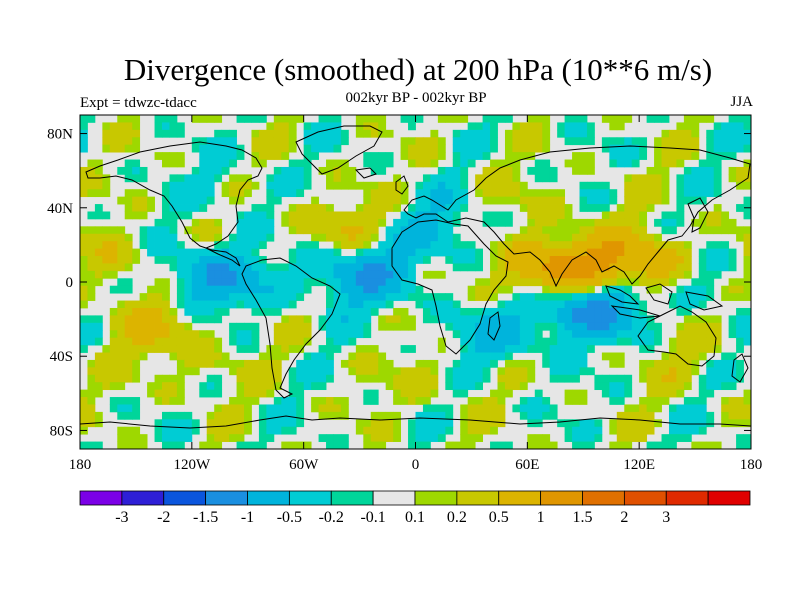 This screenshot has height=600, width=800. What do you see at coordinates (291, 328) in the screenshot?
I see `coastline-south-america` at bounding box center [291, 328].